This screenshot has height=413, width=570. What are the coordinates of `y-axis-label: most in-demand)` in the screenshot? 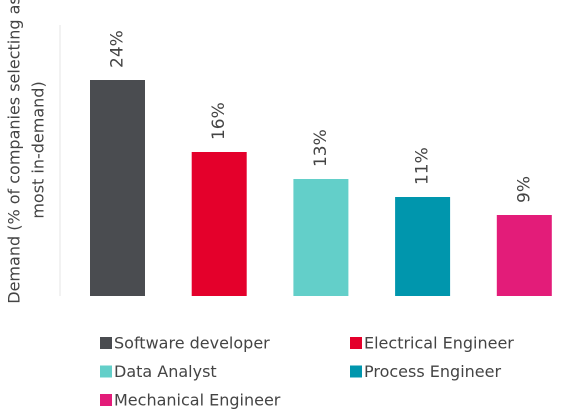 It's located at (38, 149).